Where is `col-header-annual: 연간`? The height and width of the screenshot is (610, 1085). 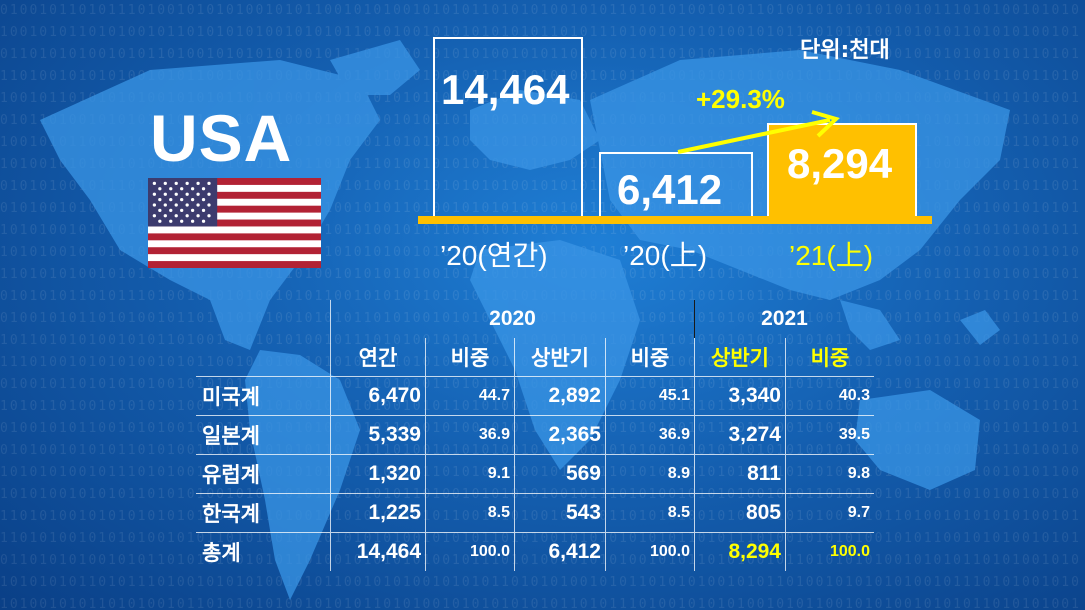
col-header-annual: 연간 is located at coordinates (378, 357).